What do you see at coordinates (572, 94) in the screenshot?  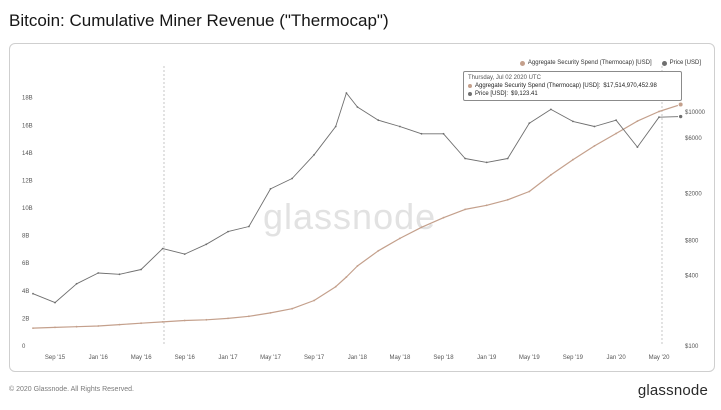 I see `tooltip-row-price: Price [USD]: $9,123.41` at bounding box center [572, 94].